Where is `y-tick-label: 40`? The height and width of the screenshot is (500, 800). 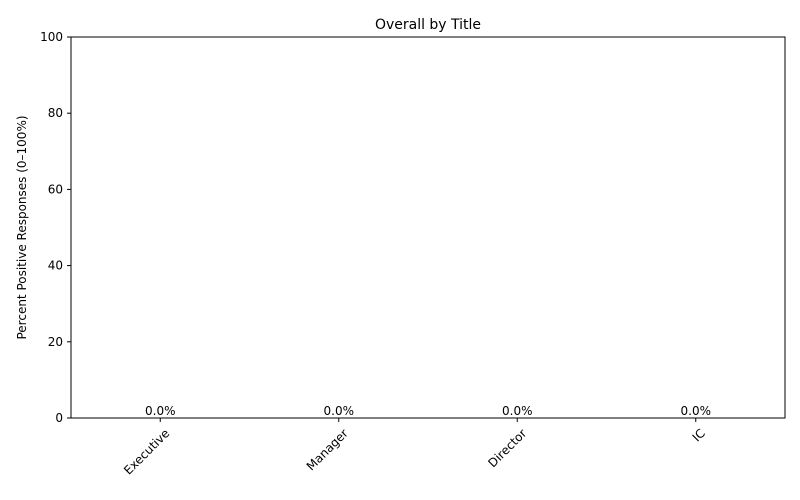
y-tick-label: 40 is located at coordinates (55, 266).